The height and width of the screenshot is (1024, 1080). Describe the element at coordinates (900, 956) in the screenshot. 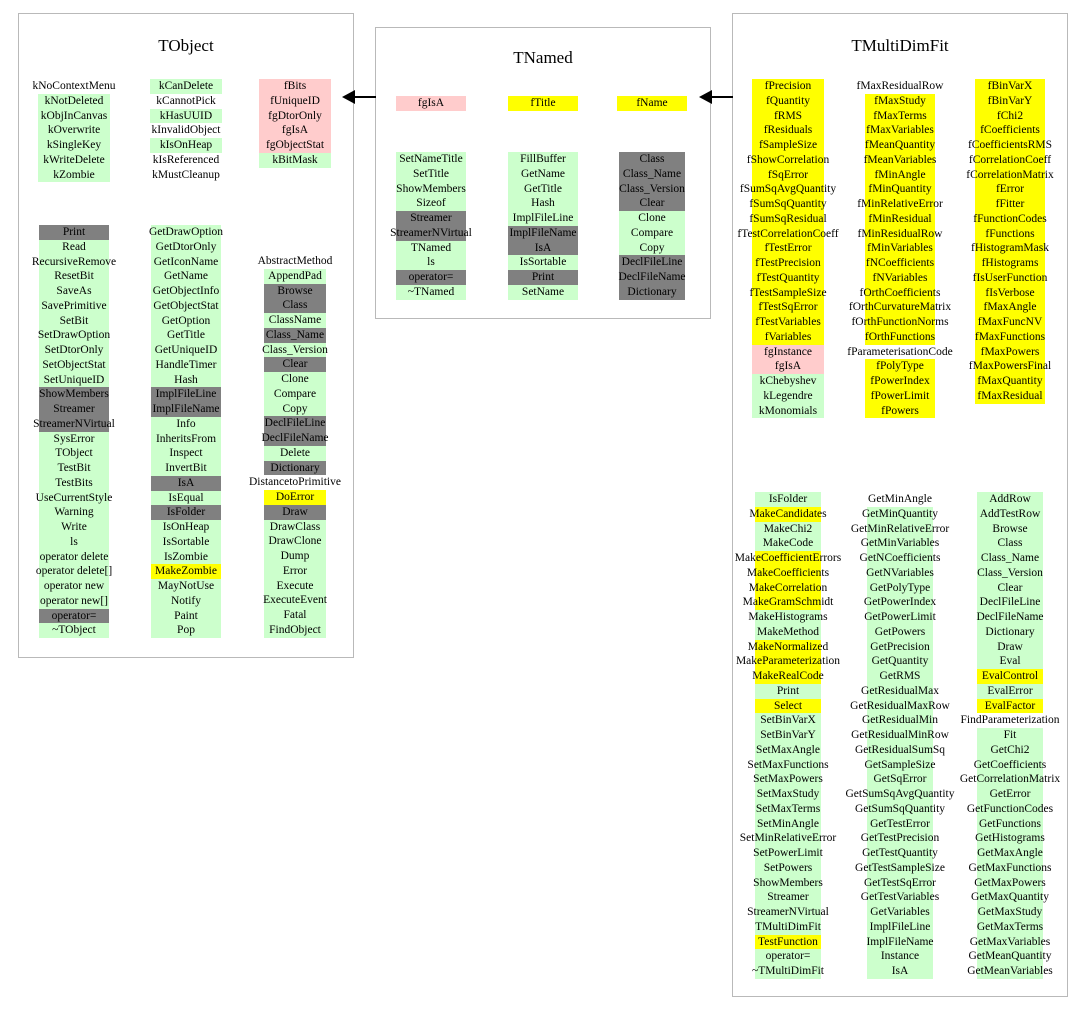

I see `class-member-entry: Instance` at that location.